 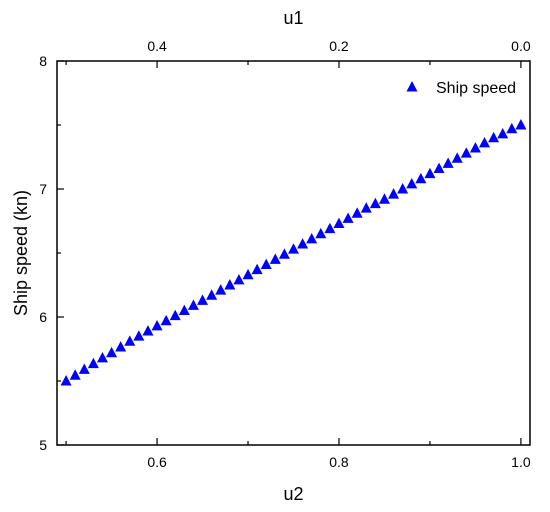 I want to click on x-bottom-tick-label: 0.6, so click(x=157, y=462).